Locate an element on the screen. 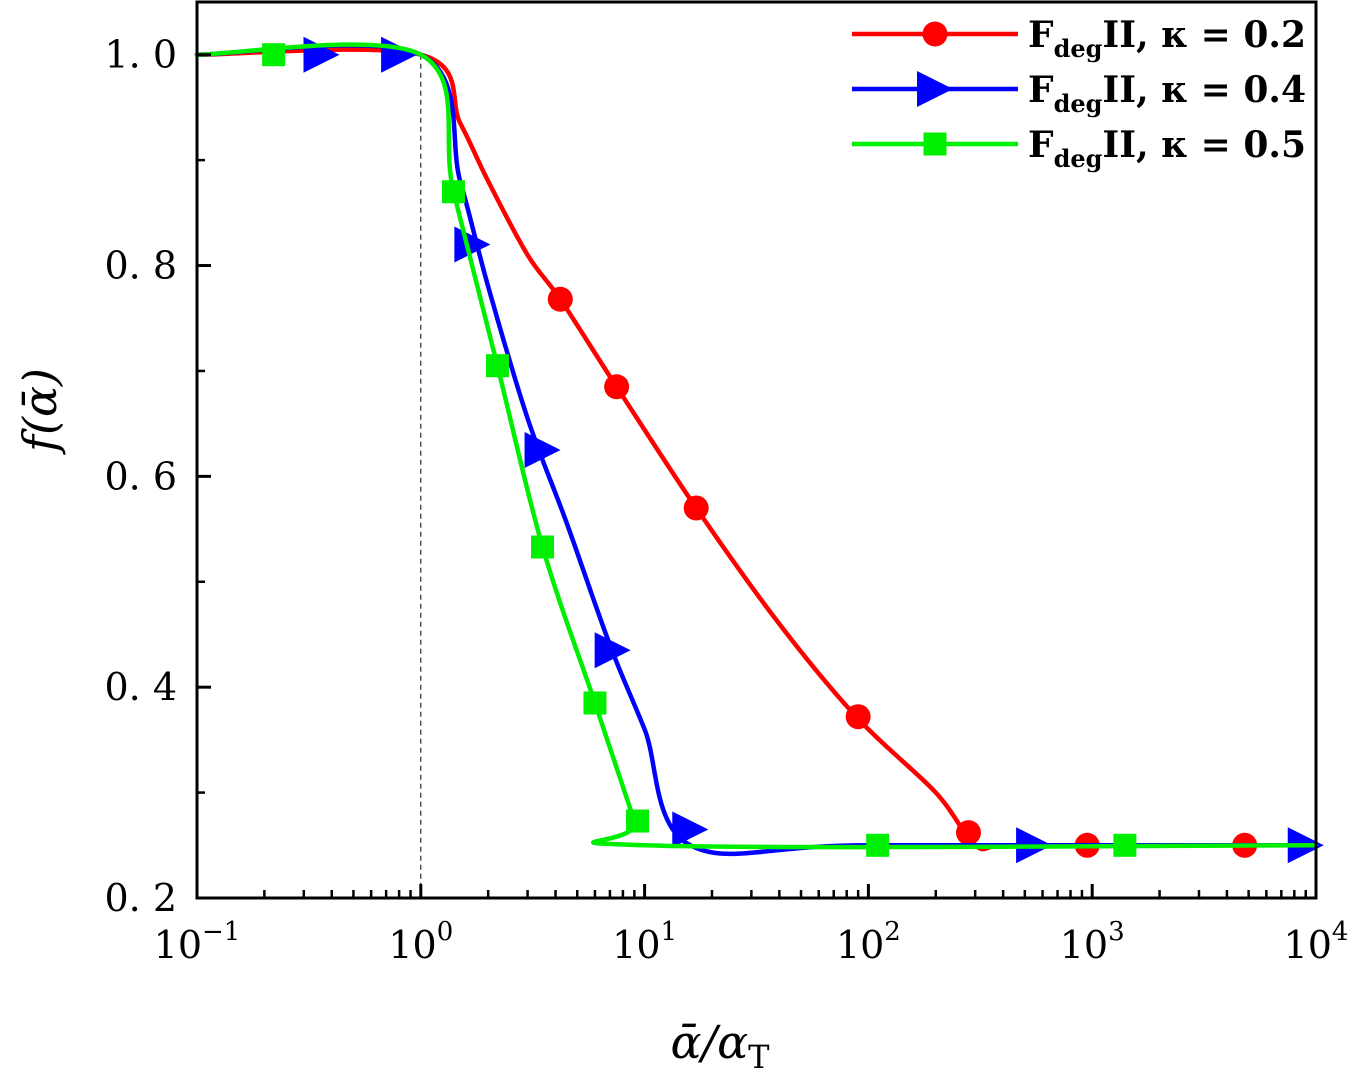 Image resolution: width=1351 pixels, height=1071 pixels. y-tick-label: 0. 6 is located at coordinates (140, 476).